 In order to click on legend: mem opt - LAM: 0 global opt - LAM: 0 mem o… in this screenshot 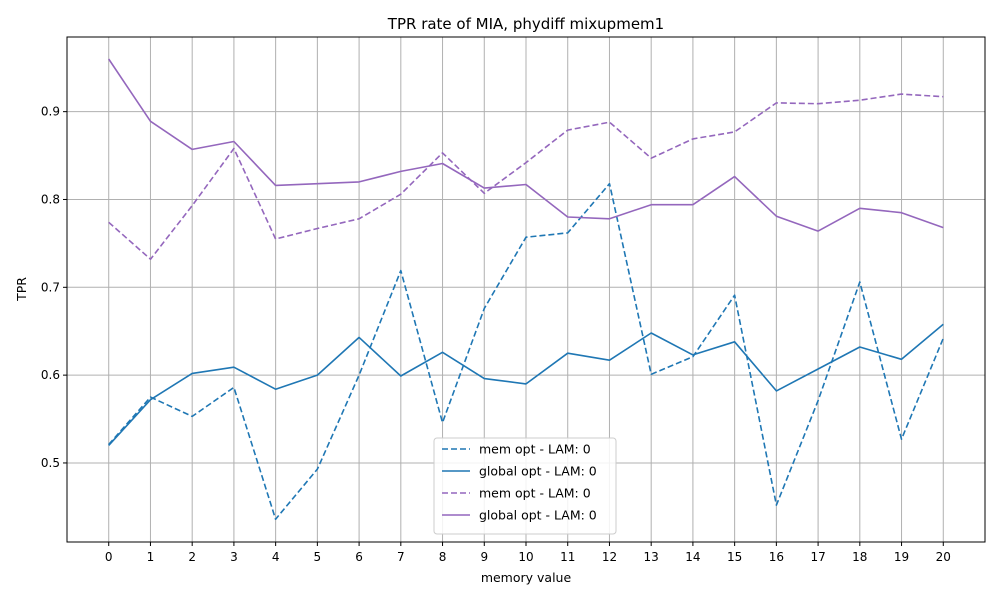, I will do `click(525, 486)`.